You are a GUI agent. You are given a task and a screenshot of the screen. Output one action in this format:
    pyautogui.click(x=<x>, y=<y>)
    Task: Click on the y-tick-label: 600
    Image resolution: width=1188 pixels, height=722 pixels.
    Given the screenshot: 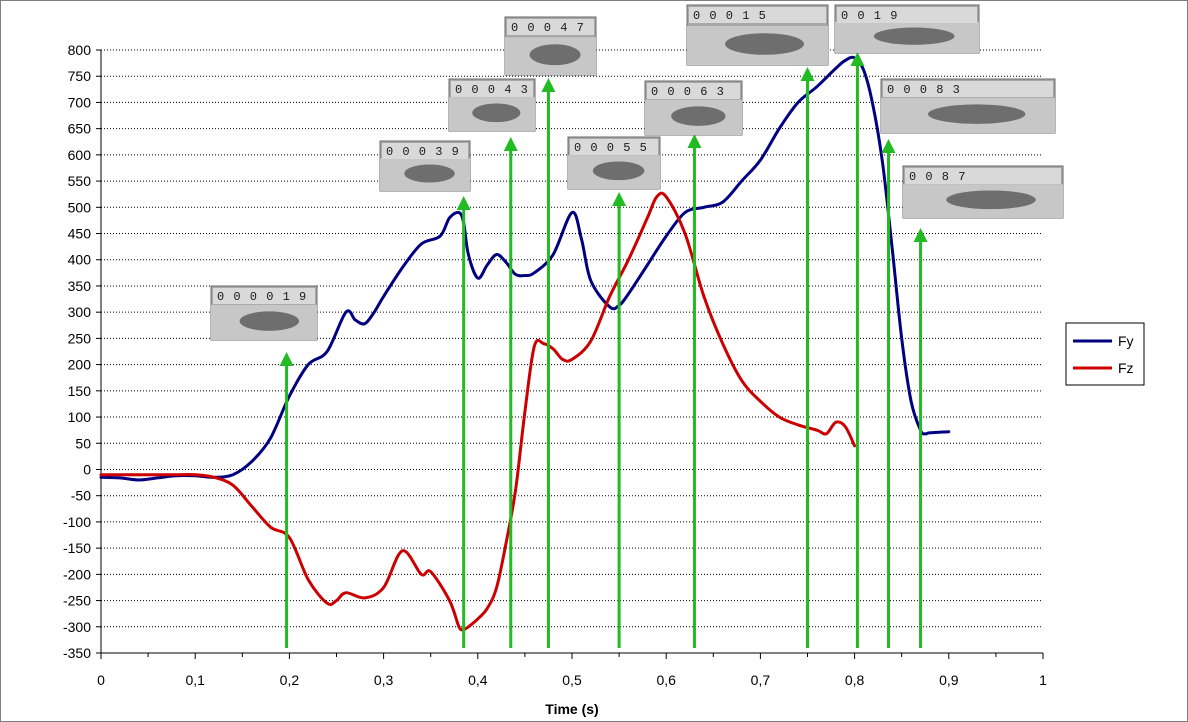 What is the action you would take?
    pyautogui.click(x=80, y=155)
    